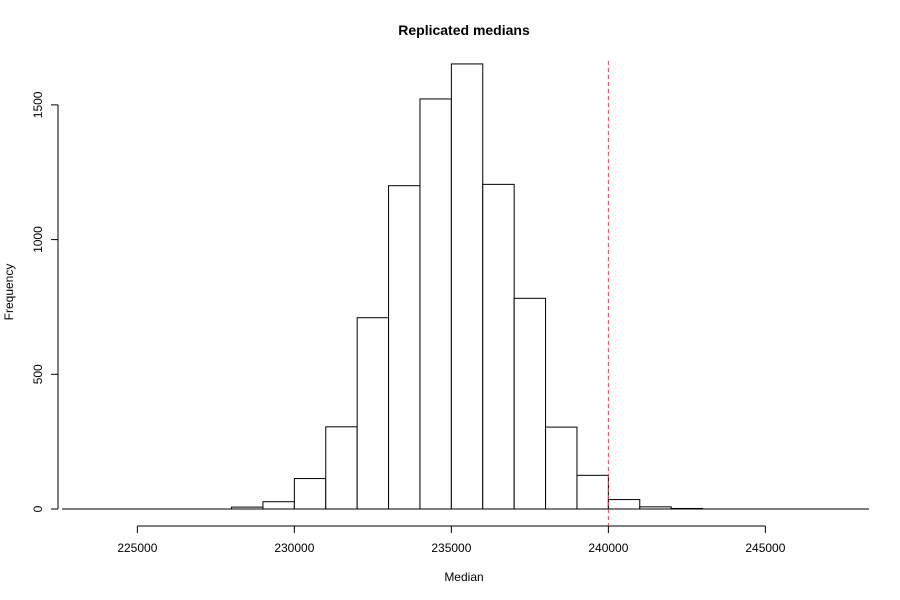 This screenshot has width=900, height=600. Describe the element at coordinates (38, 374) in the screenshot. I see `y-tick-label: 500` at that location.